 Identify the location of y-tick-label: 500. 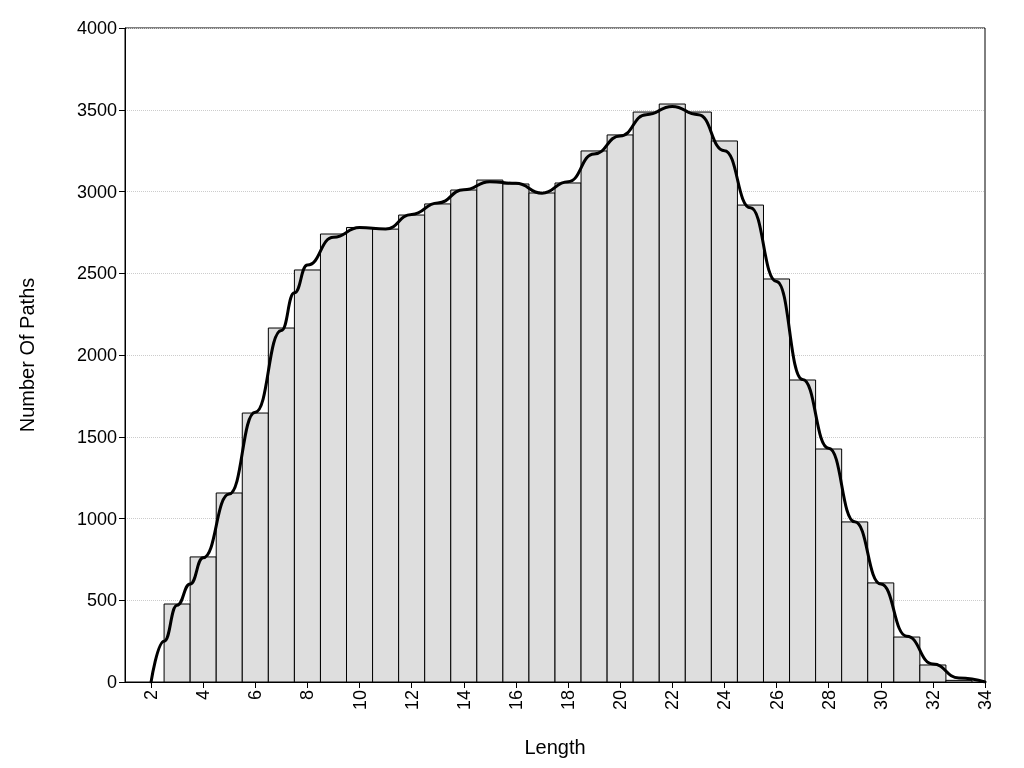
(101, 600).